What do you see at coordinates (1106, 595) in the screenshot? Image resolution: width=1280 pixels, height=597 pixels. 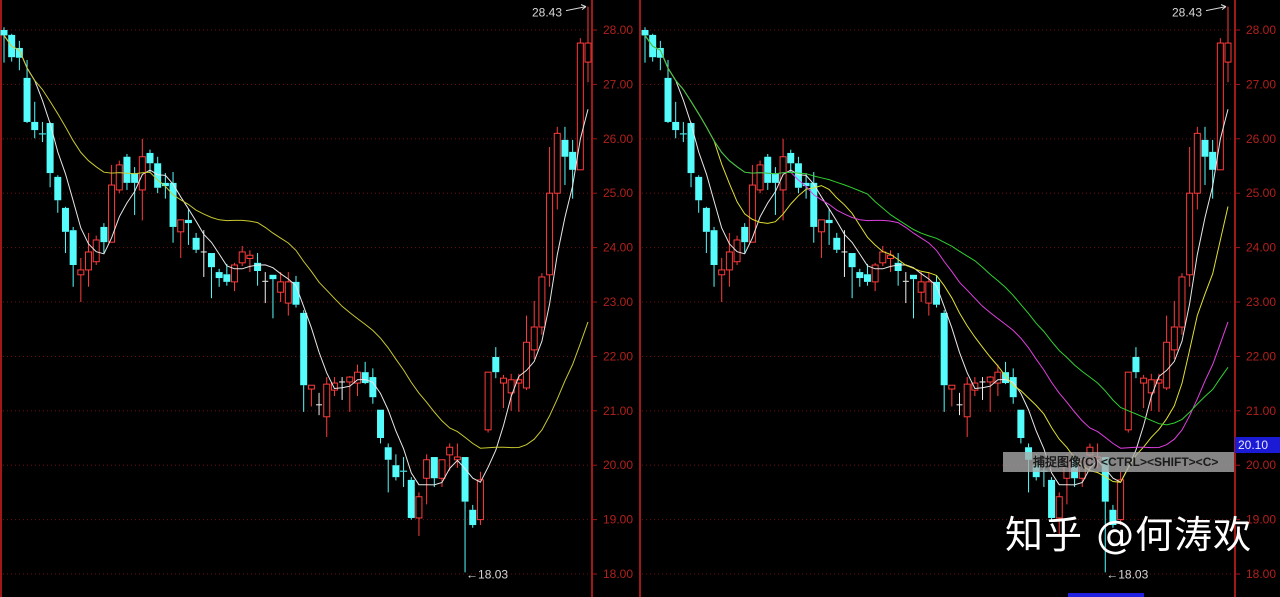 I see `scrollbar-thumb` at bounding box center [1106, 595].